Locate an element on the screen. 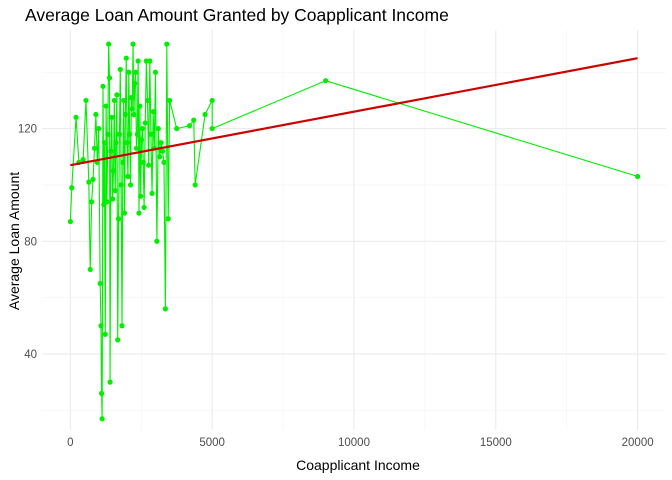 The image size is (672, 480). y-tick-label: 120 is located at coordinates (27, 130).